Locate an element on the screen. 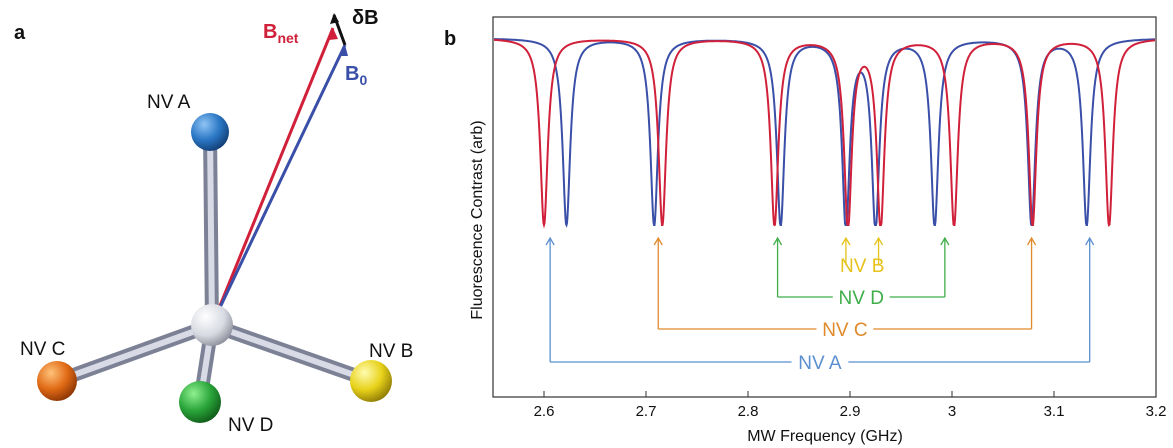 Image resolution: width=1173 pixels, height=448 pixels. panel-label-b: b is located at coordinates (450, 39).